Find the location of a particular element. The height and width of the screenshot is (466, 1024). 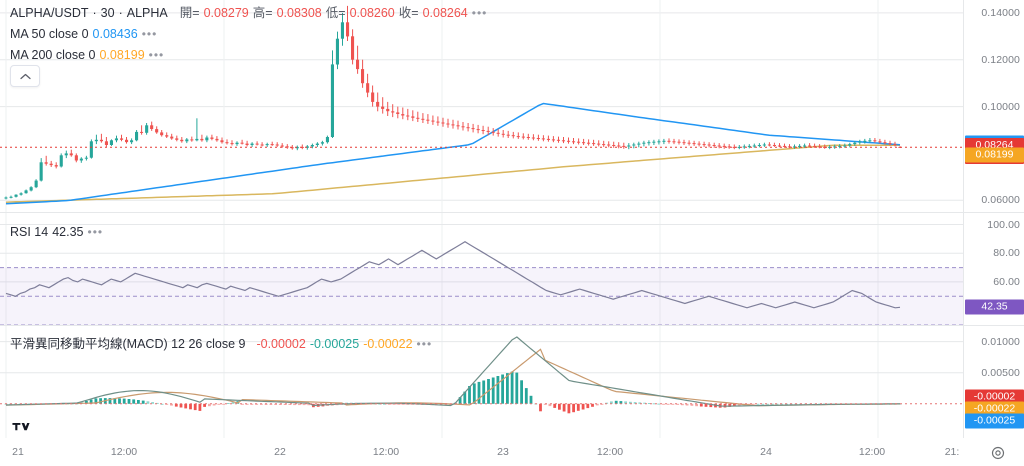

open-value: 0.08279 is located at coordinates (226, 13).